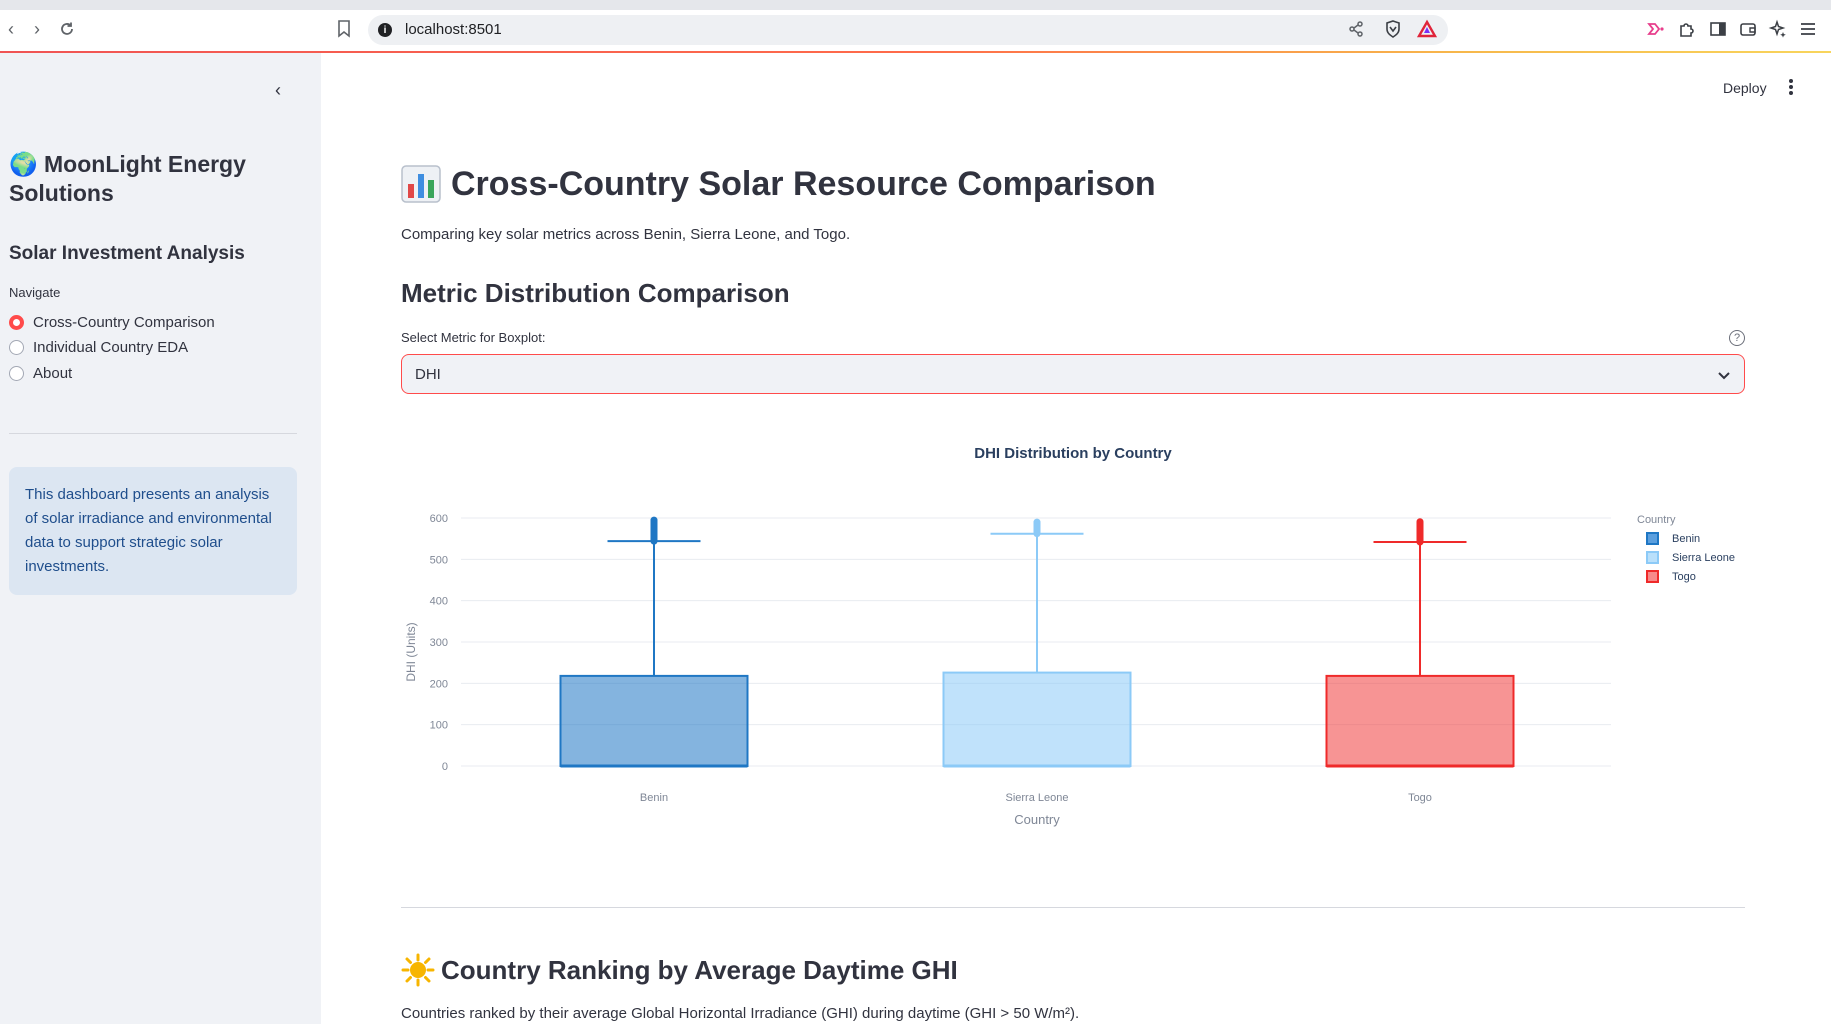 This screenshot has height=1024, width=1831. I want to click on x-axis-label: Country, so click(1037, 819).